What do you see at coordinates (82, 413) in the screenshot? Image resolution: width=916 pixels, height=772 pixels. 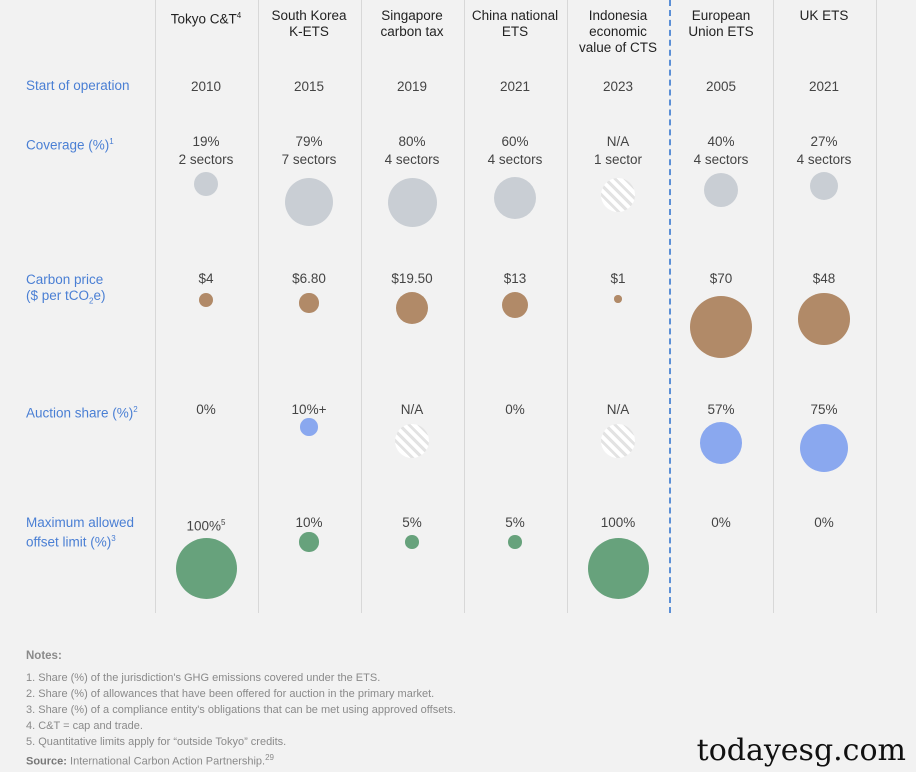 I see `row-label-auction-share: Auction share (%)2` at bounding box center [82, 413].